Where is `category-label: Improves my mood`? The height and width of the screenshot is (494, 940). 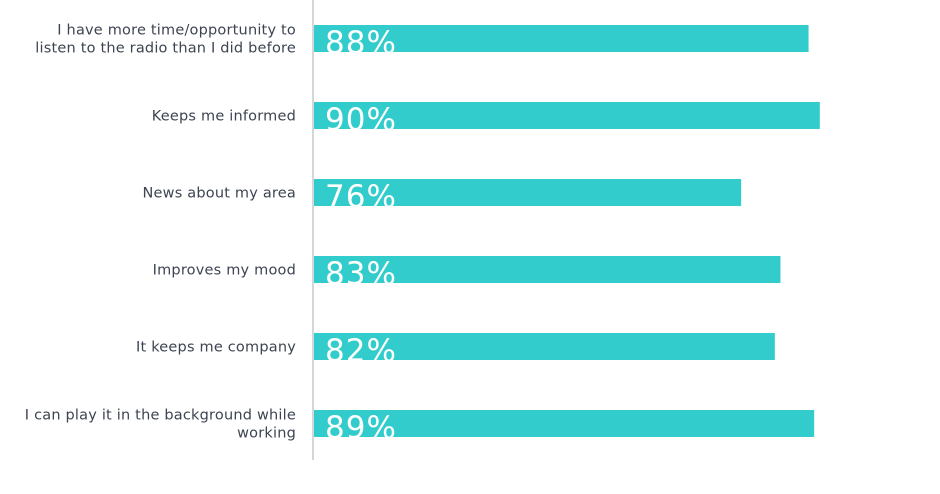 category-label: Improves my mood is located at coordinates (224, 271).